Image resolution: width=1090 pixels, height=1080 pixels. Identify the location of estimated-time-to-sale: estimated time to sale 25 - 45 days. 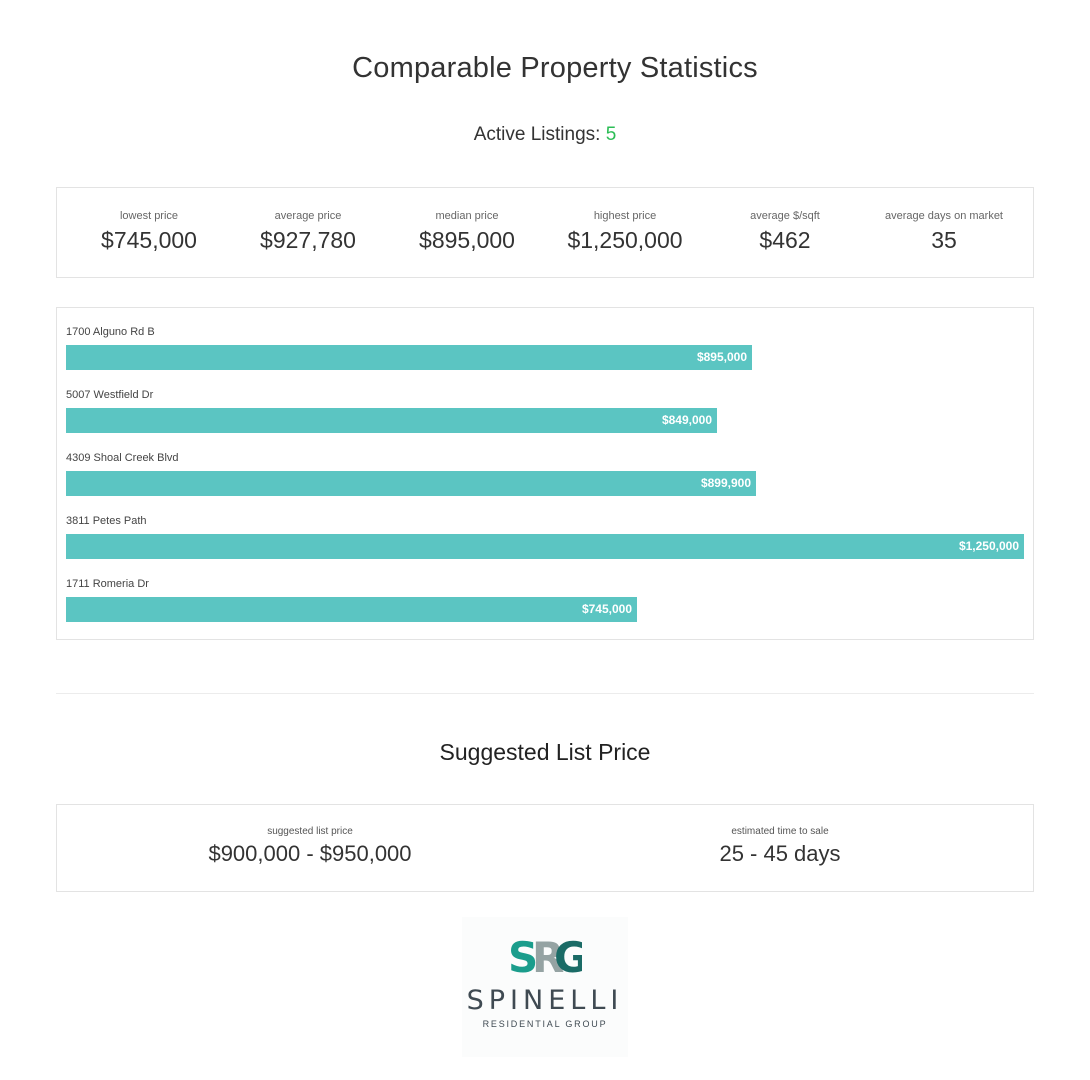
(780, 846).